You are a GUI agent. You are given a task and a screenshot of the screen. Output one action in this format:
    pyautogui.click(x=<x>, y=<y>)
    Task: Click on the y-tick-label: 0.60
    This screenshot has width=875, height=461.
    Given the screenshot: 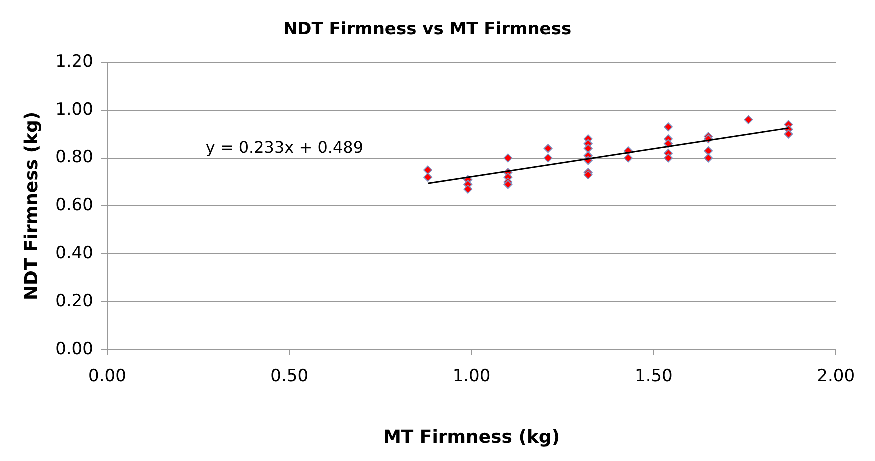 What is the action you would take?
    pyautogui.click(x=75, y=206)
    